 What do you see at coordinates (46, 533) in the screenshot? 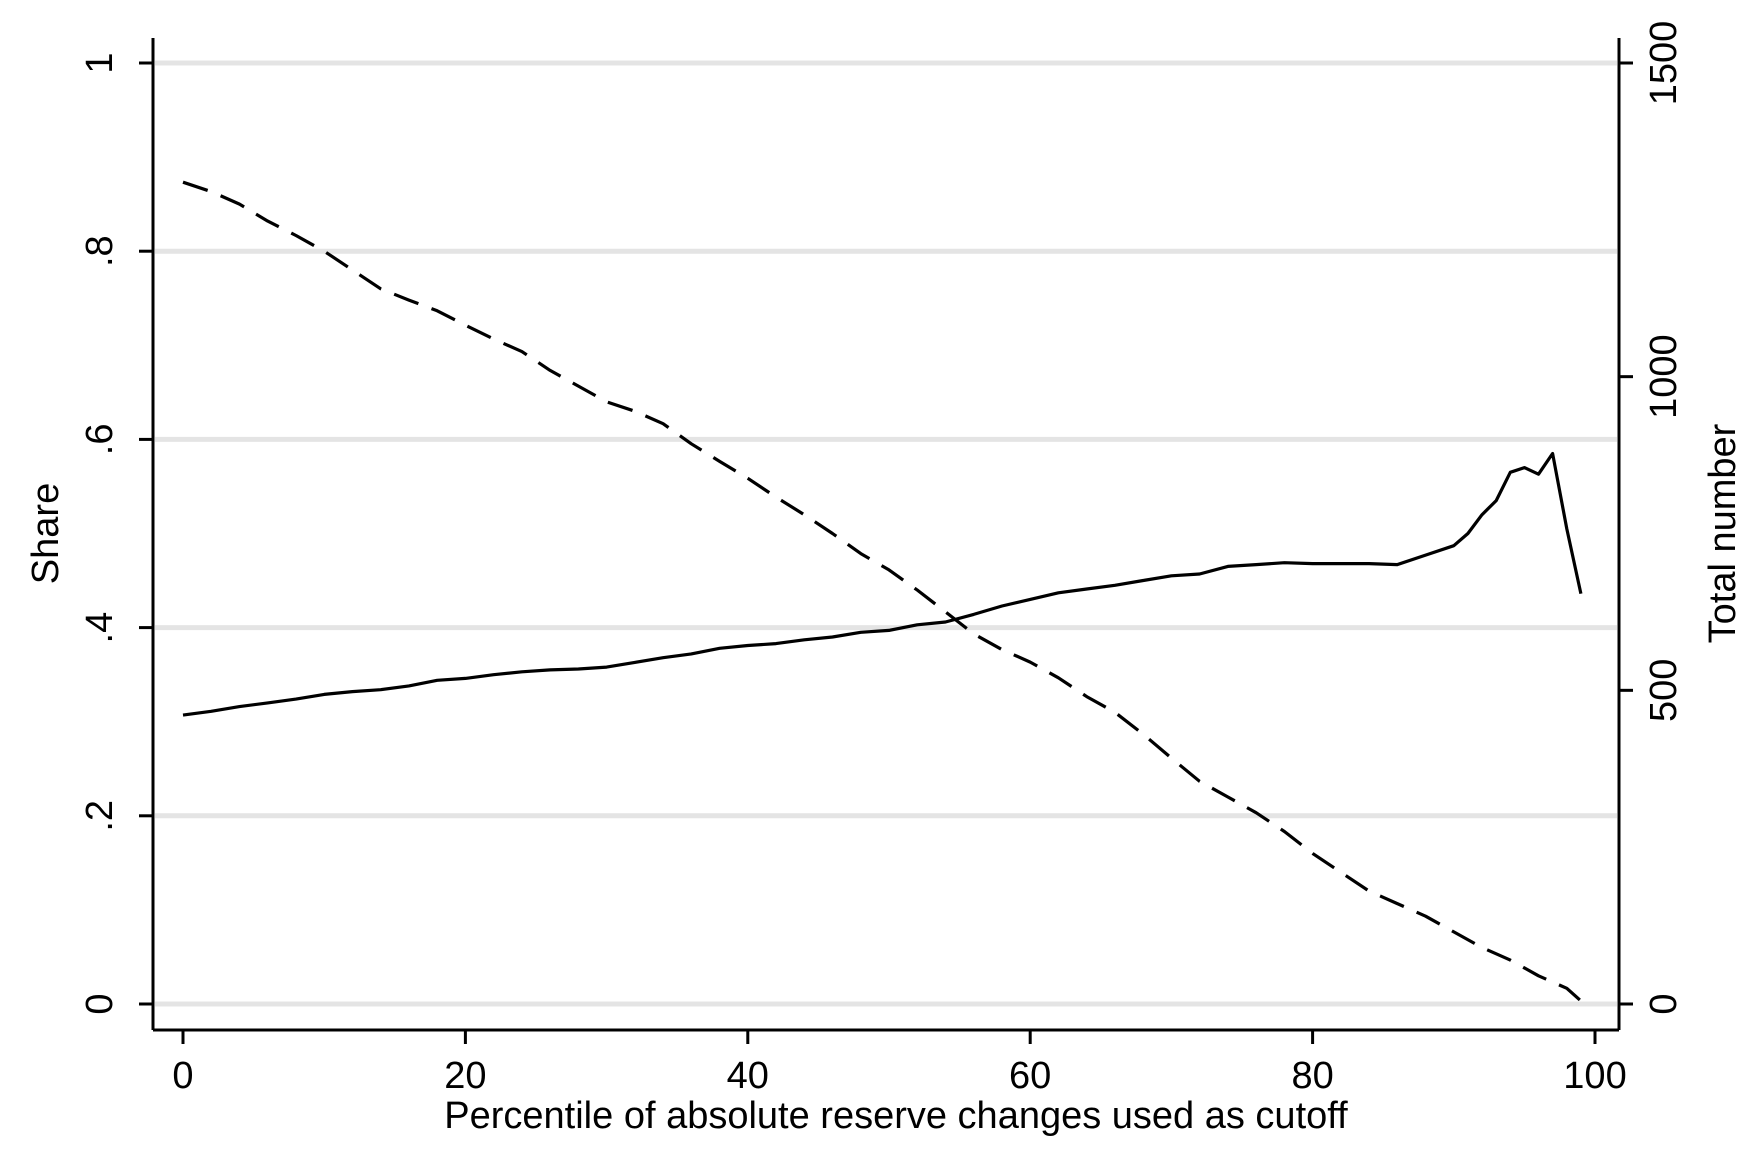
I see `left-y-axis-title: Share` at bounding box center [46, 533].